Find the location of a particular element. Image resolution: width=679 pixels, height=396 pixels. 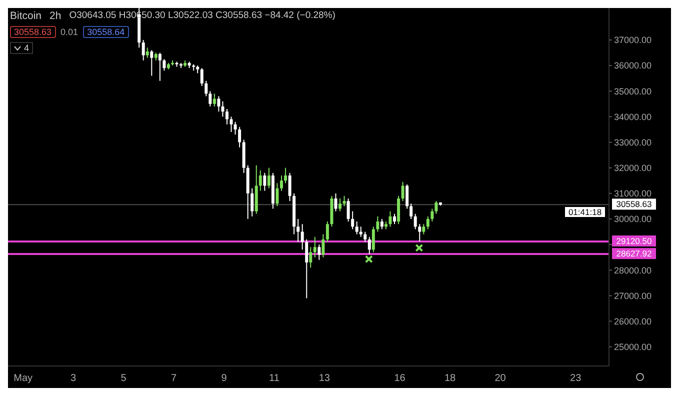

y-tick-label: 25000.00 is located at coordinates (633, 347).